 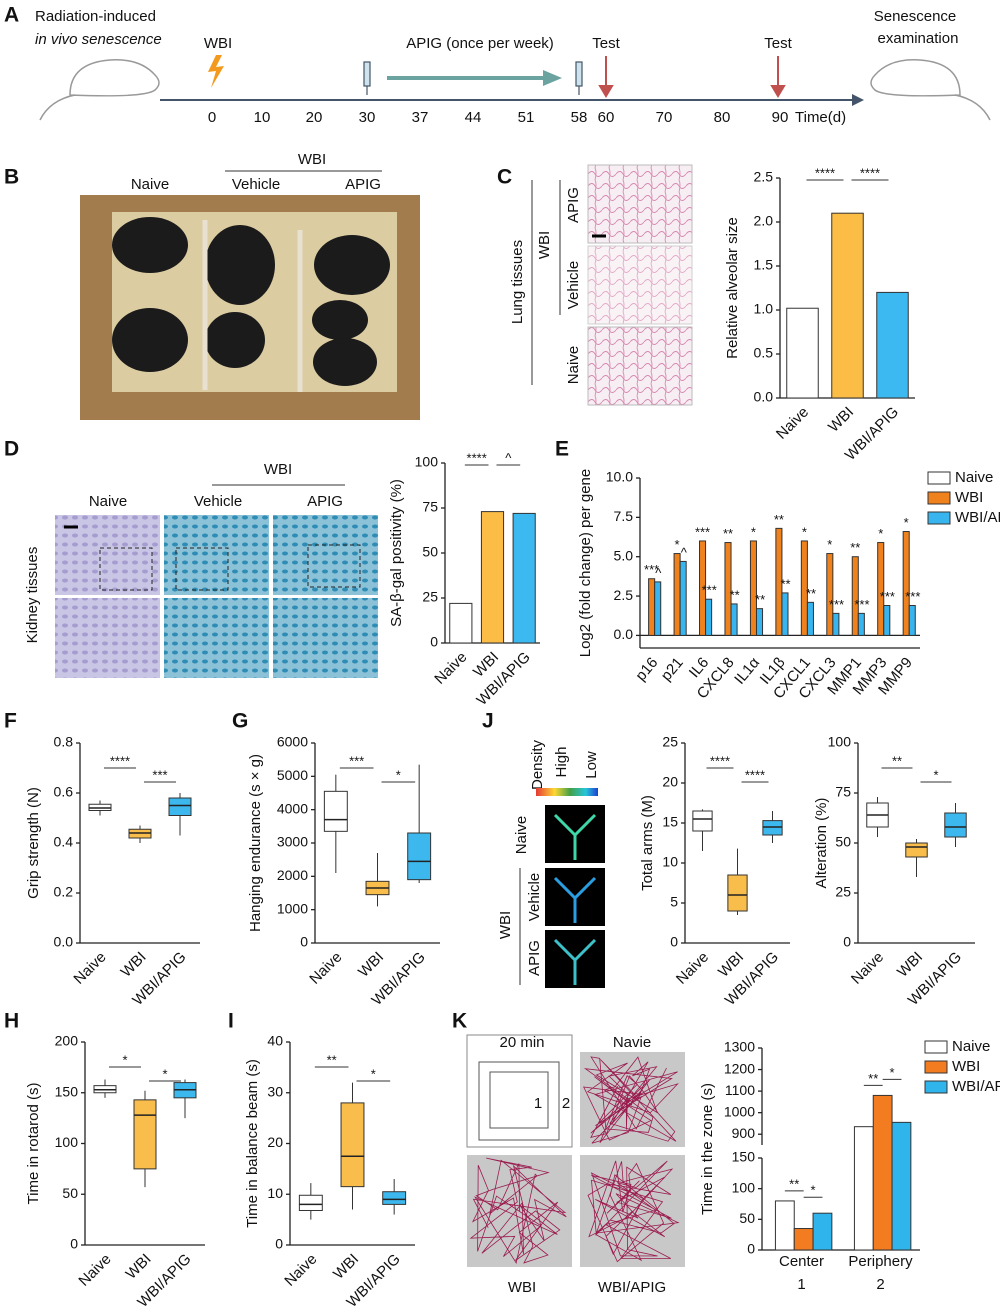 I want to click on y-tick-label: 150, so click(x=744, y=1157).